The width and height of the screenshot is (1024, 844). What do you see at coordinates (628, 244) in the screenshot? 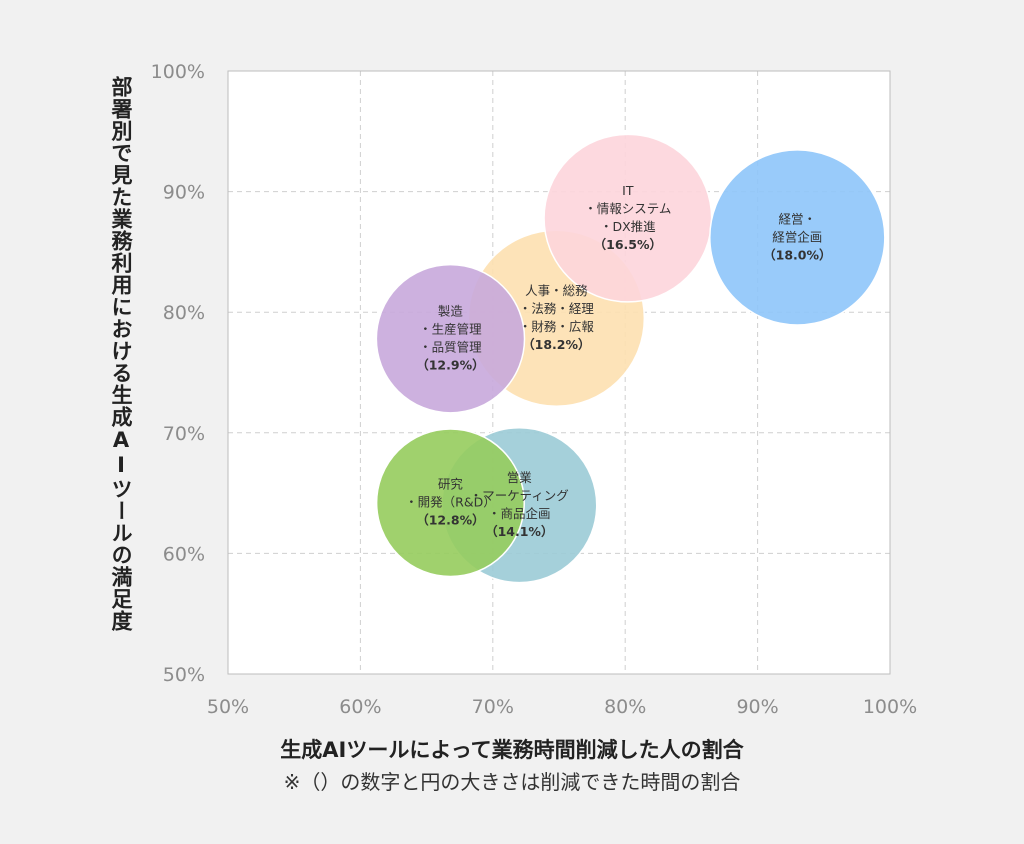
I see `bubble-label: （16.5%）` at bounding box center [628, 244].